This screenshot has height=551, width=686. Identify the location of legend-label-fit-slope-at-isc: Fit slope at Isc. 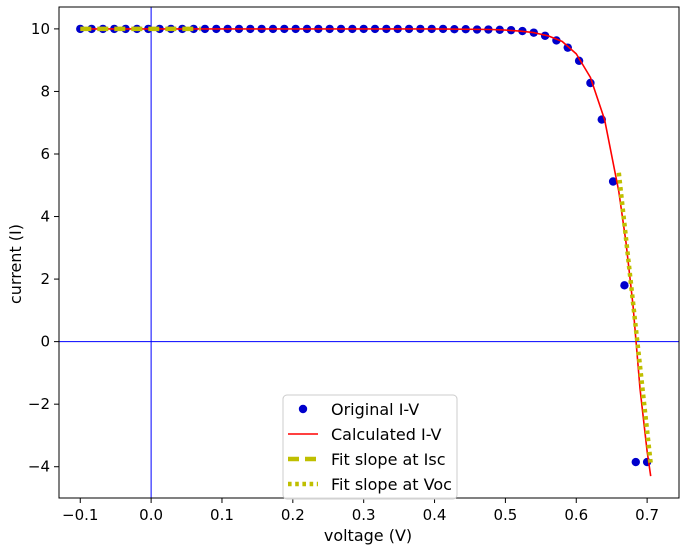
(388, 459).